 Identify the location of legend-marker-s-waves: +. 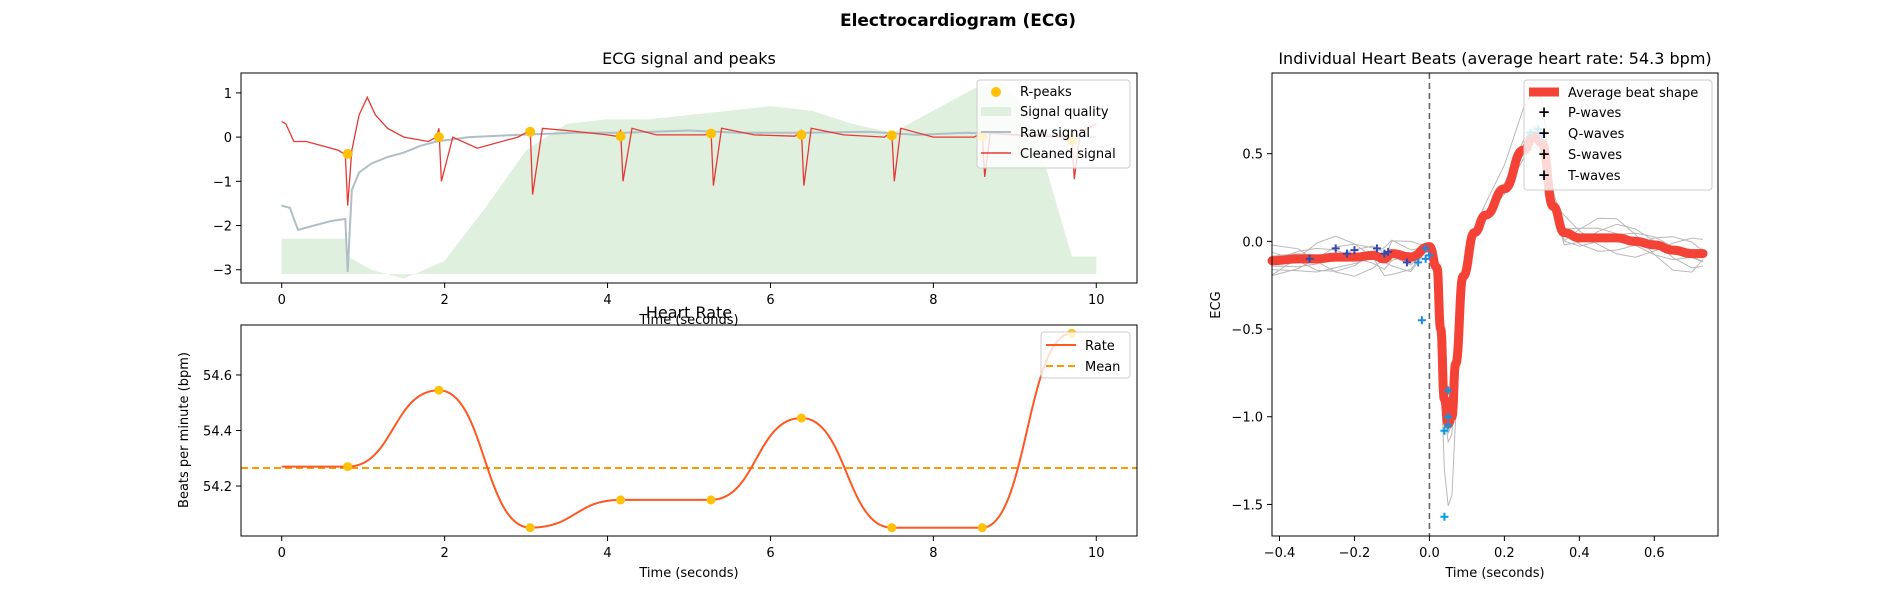
(1544, 154).